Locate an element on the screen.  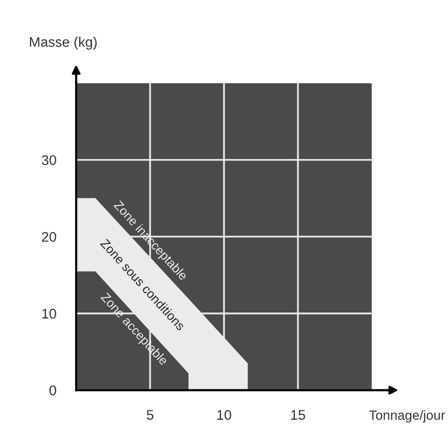
y-tick-label: 30 is located at coordinates (49, 160).